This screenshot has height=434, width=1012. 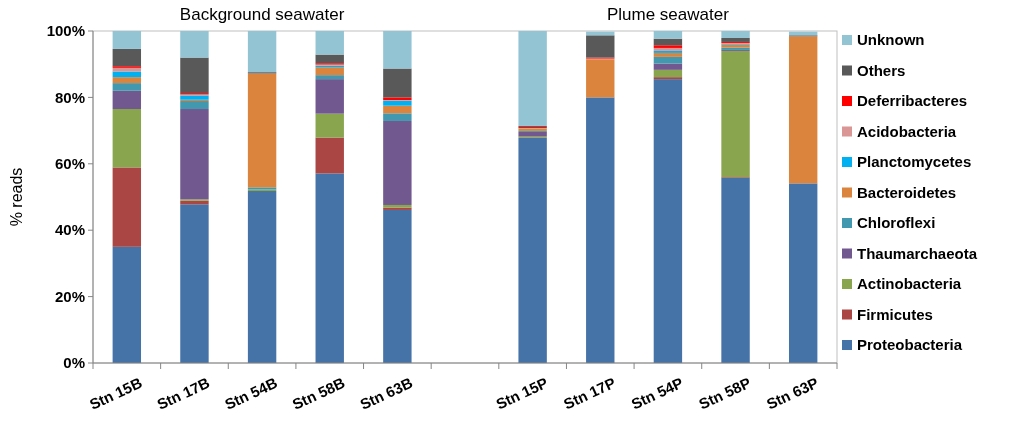 What do you see at coordinates (69, 164) in the screenshot?
I see `y-tick-label: 60%` at bounding box center [69, 164].